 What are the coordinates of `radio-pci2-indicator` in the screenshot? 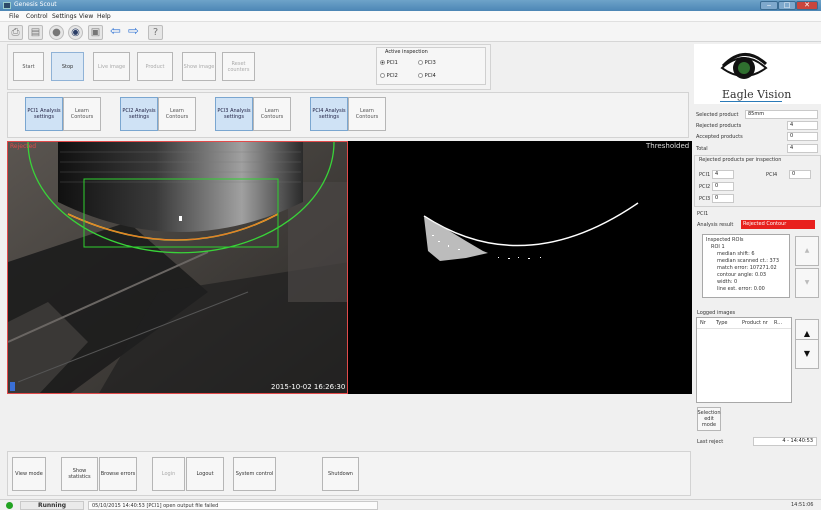 It's located at (382, 75).